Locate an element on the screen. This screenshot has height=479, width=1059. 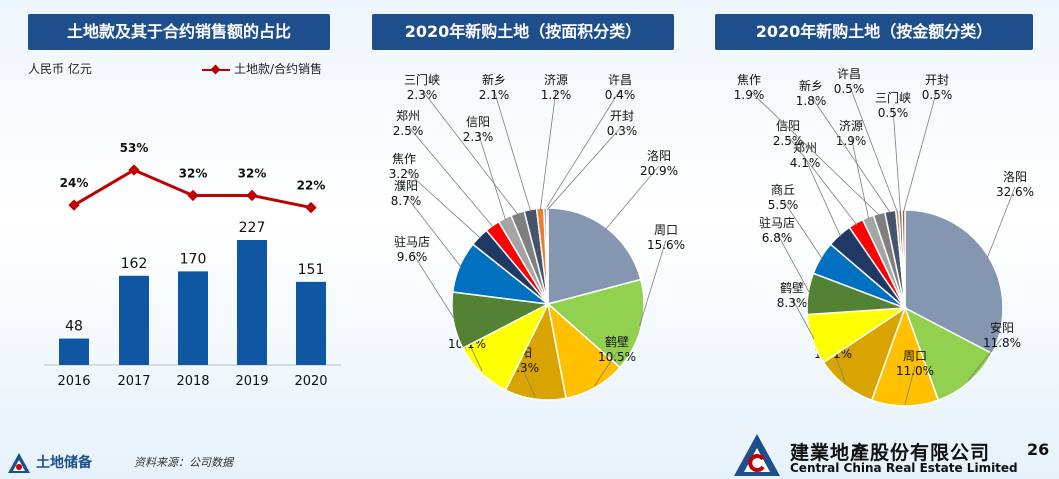
title-land-by-area: 2020年新购土地（按面积分类） is located at coordinates (523, 32).